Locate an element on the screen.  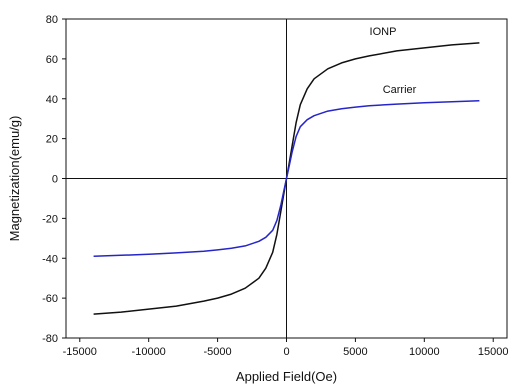
x-tick-label: 15000 is located at coordinates (493, 352).